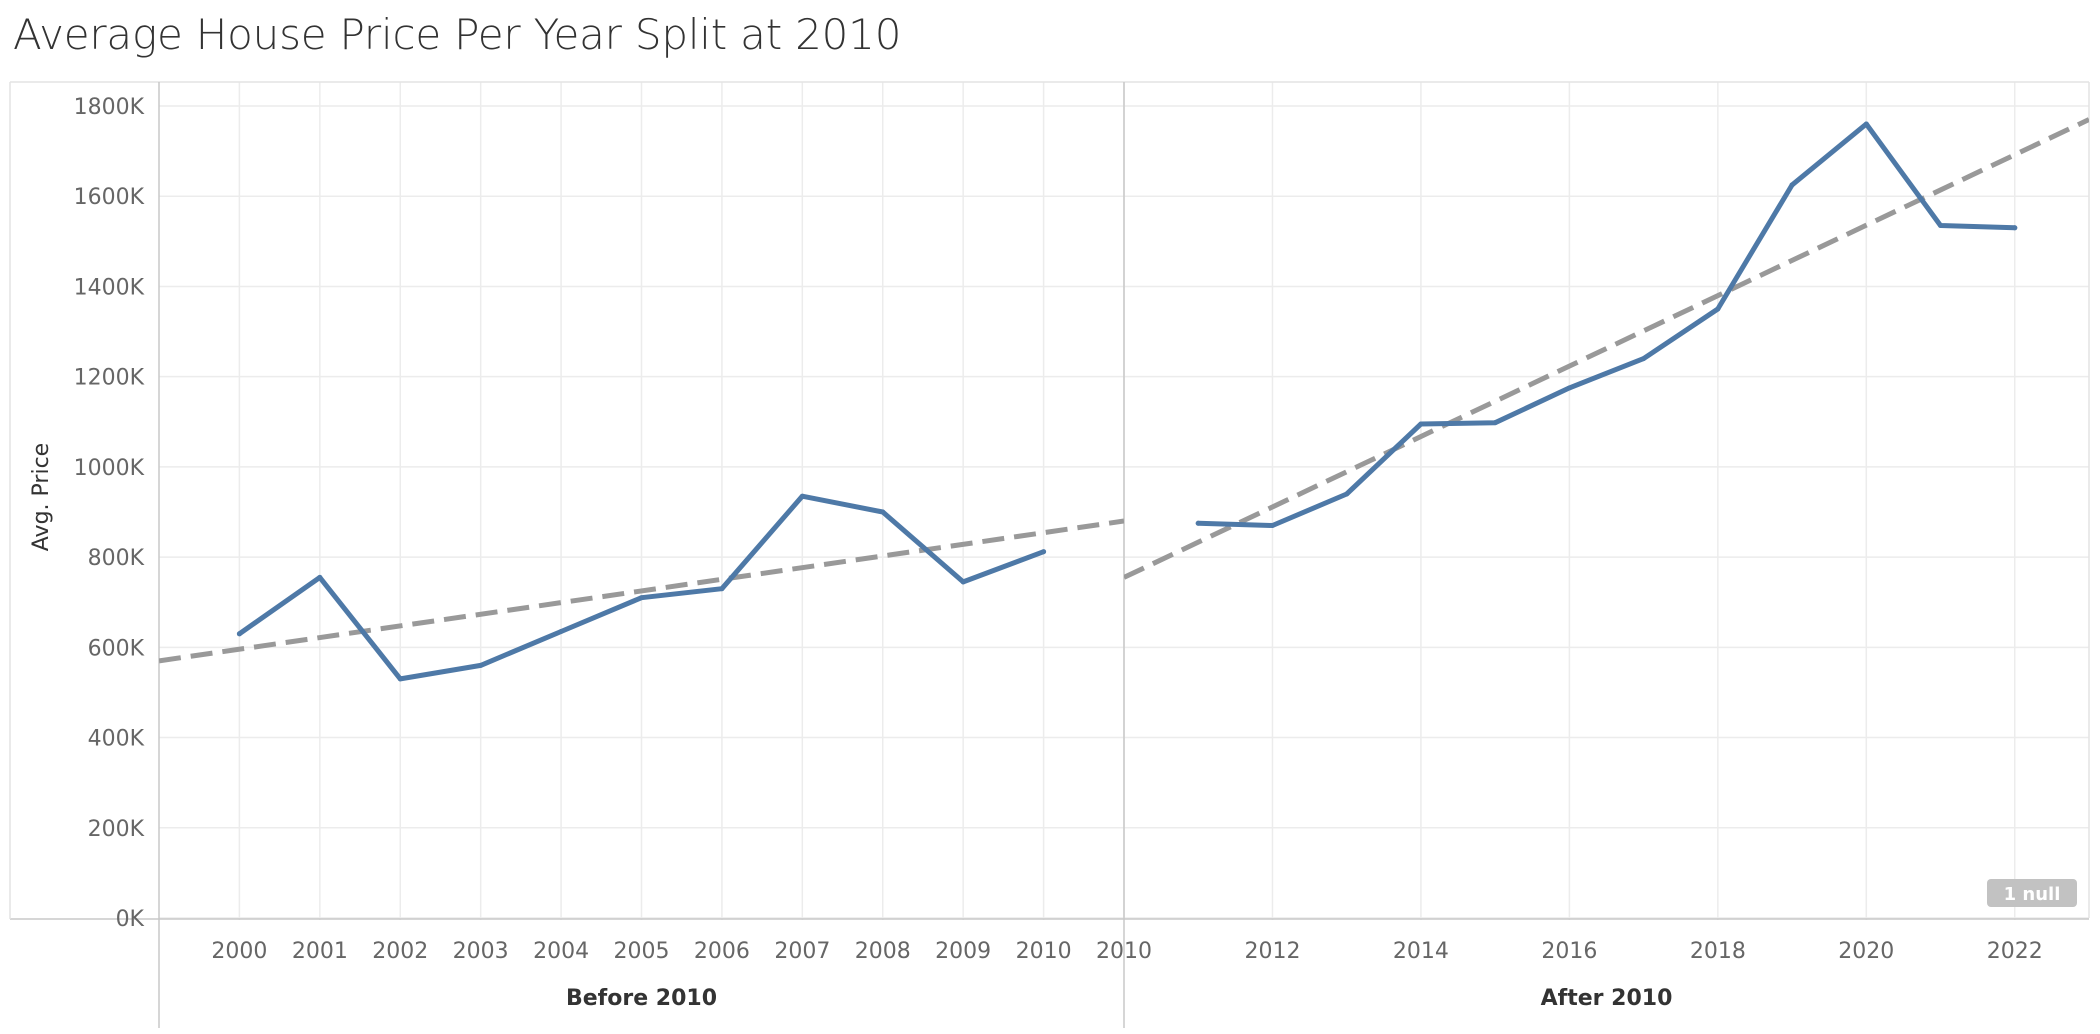 This screenshot has width=2100, height=1034. Describe the element at coordinates (109, 287) in the screenshot. I see `y-tick-label: 1400K` at that location.